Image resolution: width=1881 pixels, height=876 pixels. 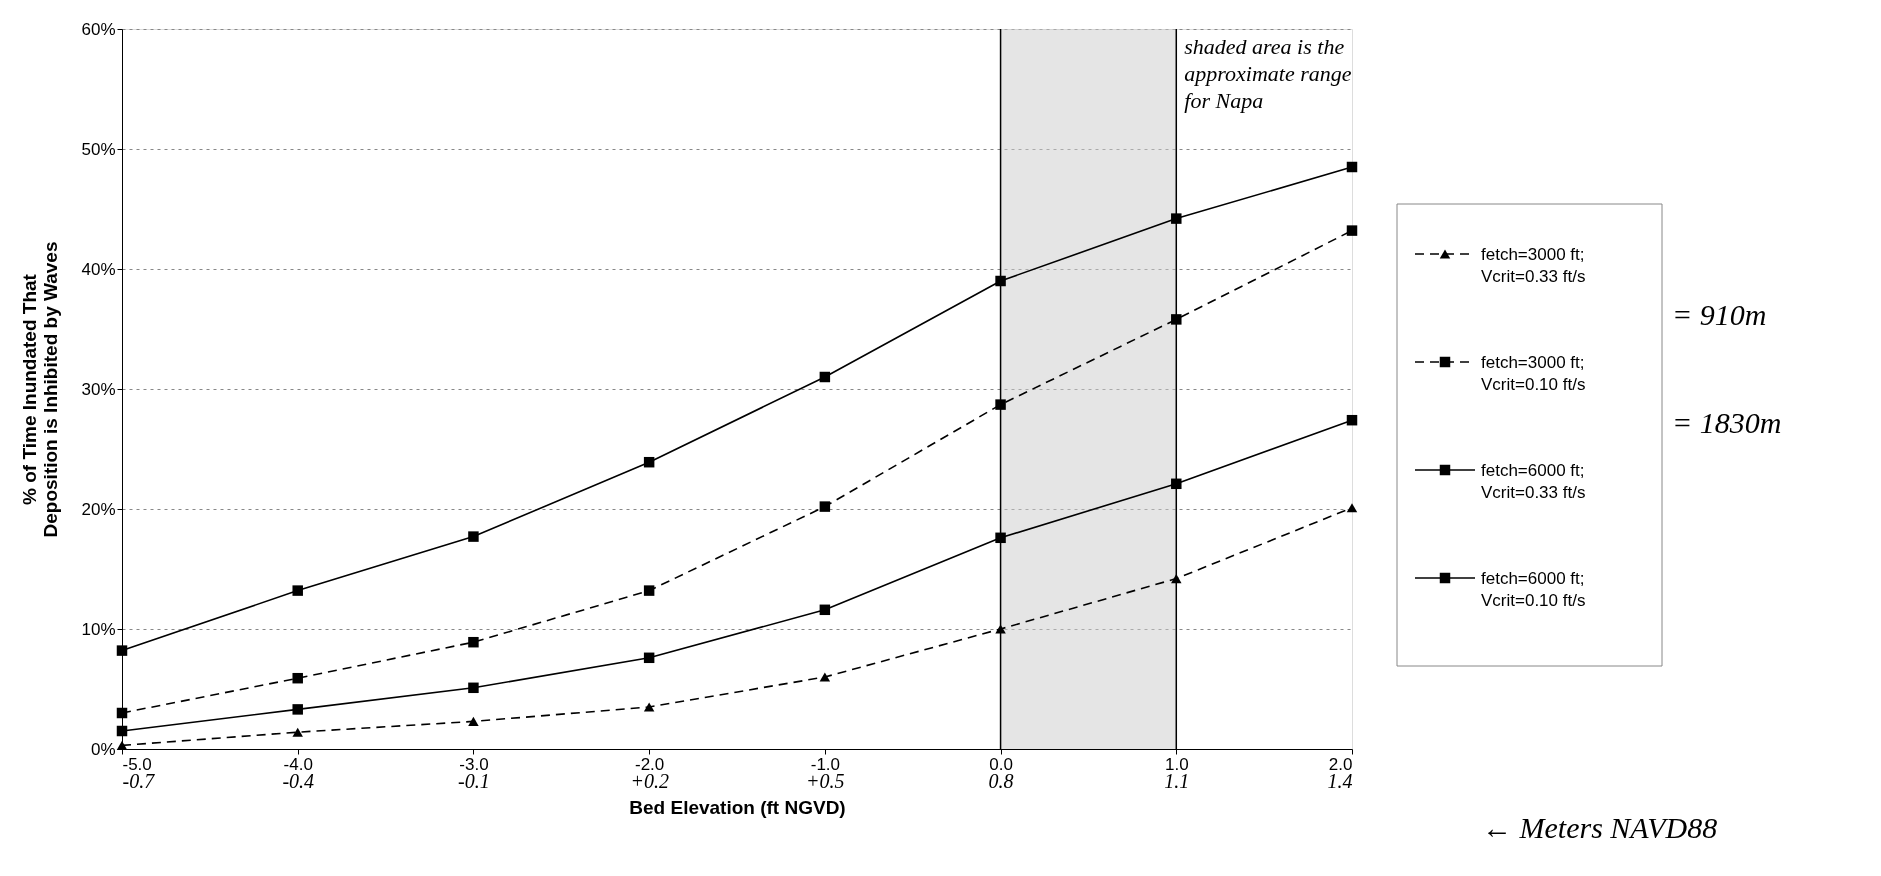 What do you see at coordinates (1600, 827) in the screenshot?
I see `text: ← Meters NAVD88` at bounding box center [1600, 827].